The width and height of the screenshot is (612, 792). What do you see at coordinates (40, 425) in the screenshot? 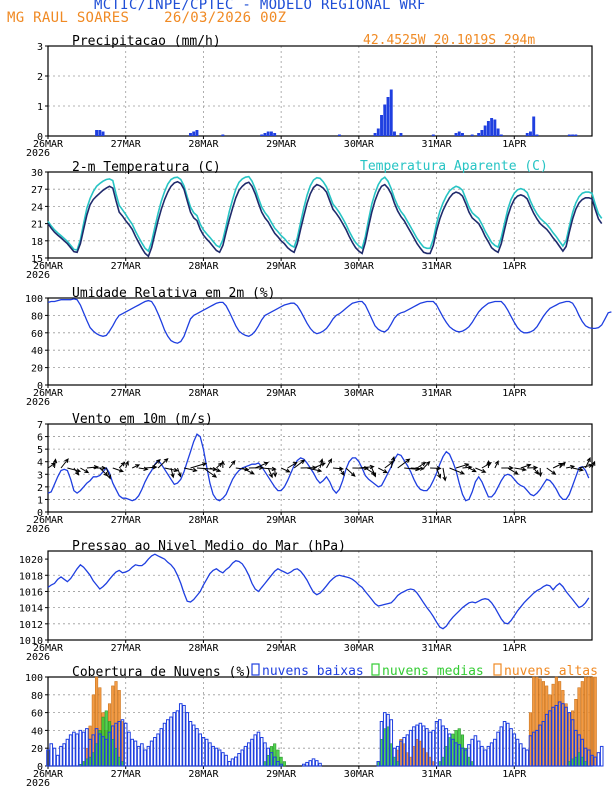
I see `wind-ytick-label: 7` at bounding box center [40, 425].